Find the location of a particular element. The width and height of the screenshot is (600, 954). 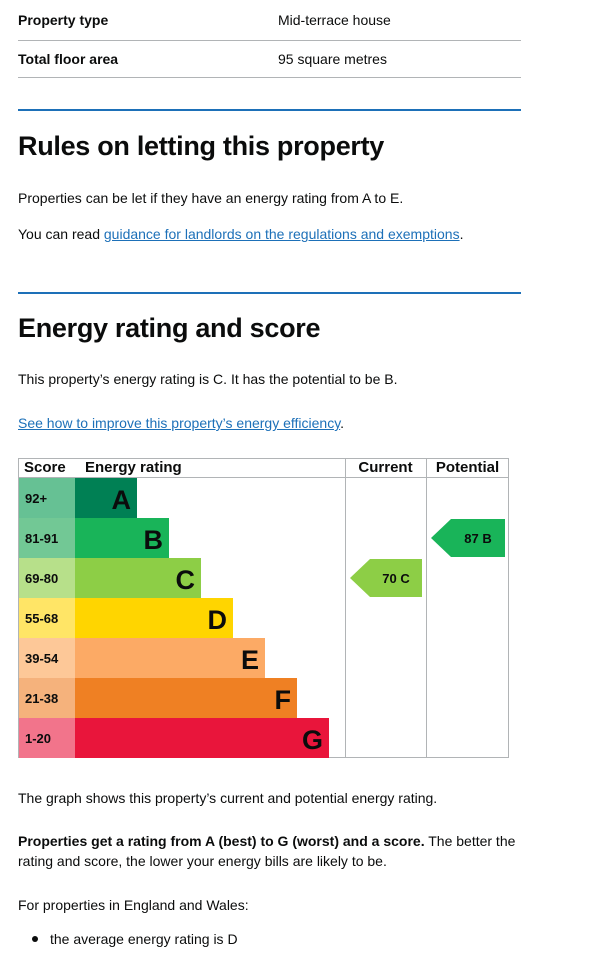

rating-letter: G is located at coordinates (312, 740).